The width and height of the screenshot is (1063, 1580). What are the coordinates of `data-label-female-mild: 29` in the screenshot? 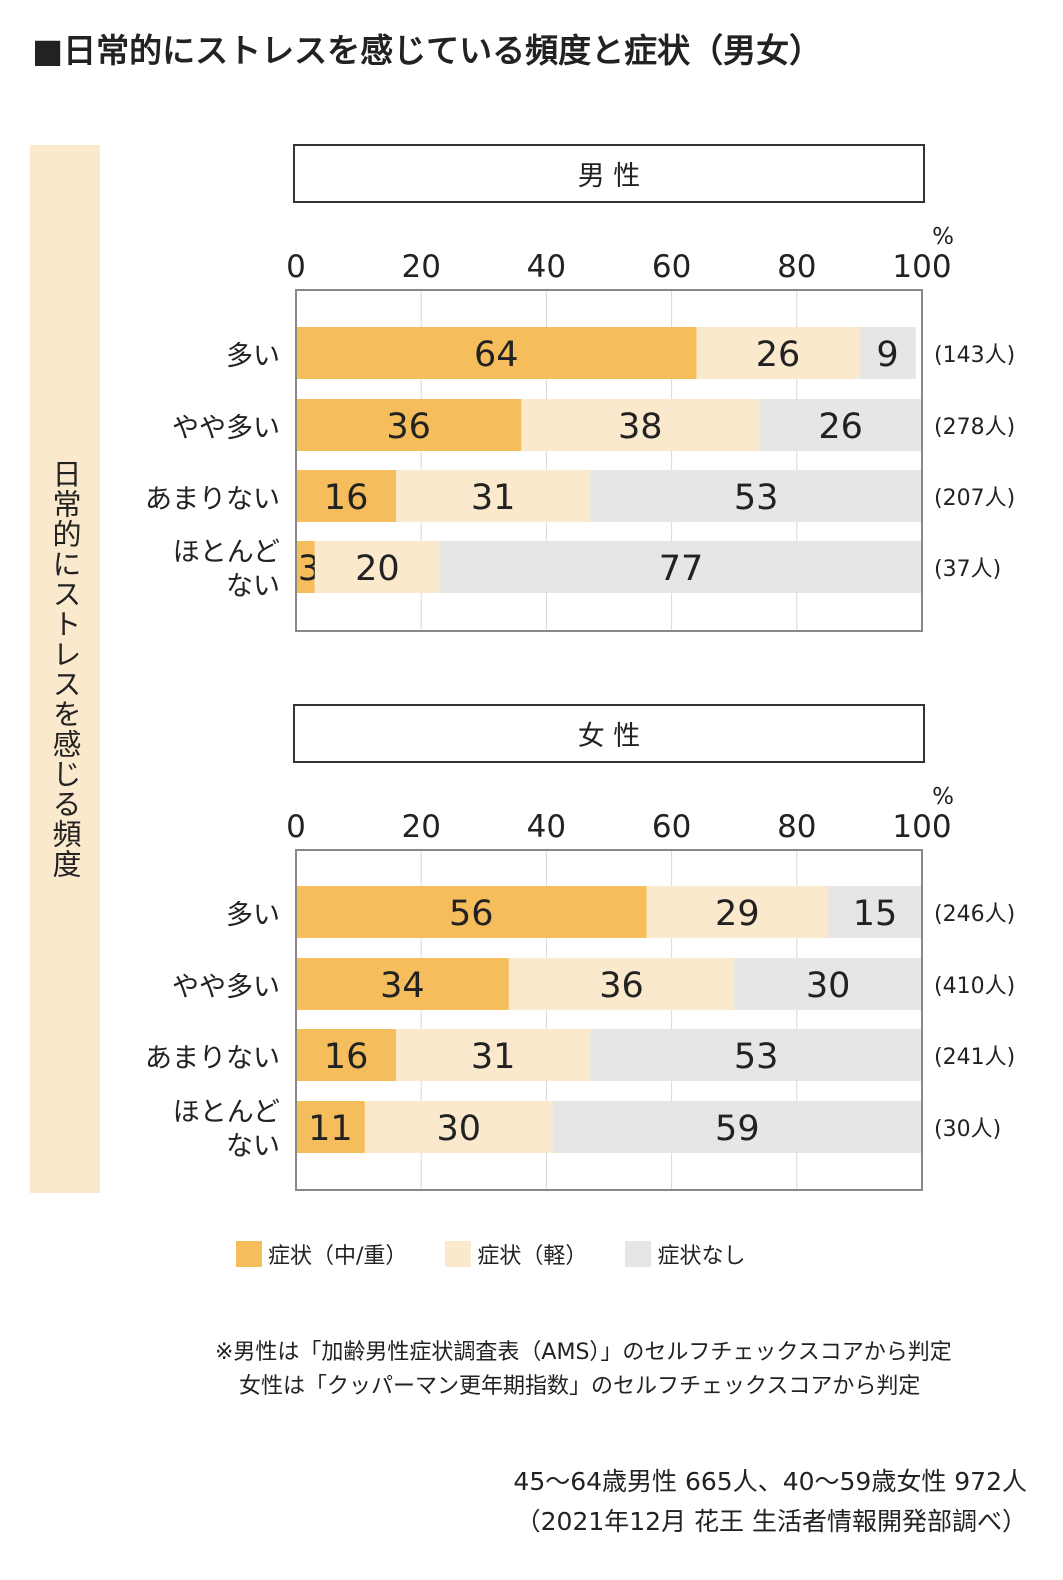 It's located at (737, 914).